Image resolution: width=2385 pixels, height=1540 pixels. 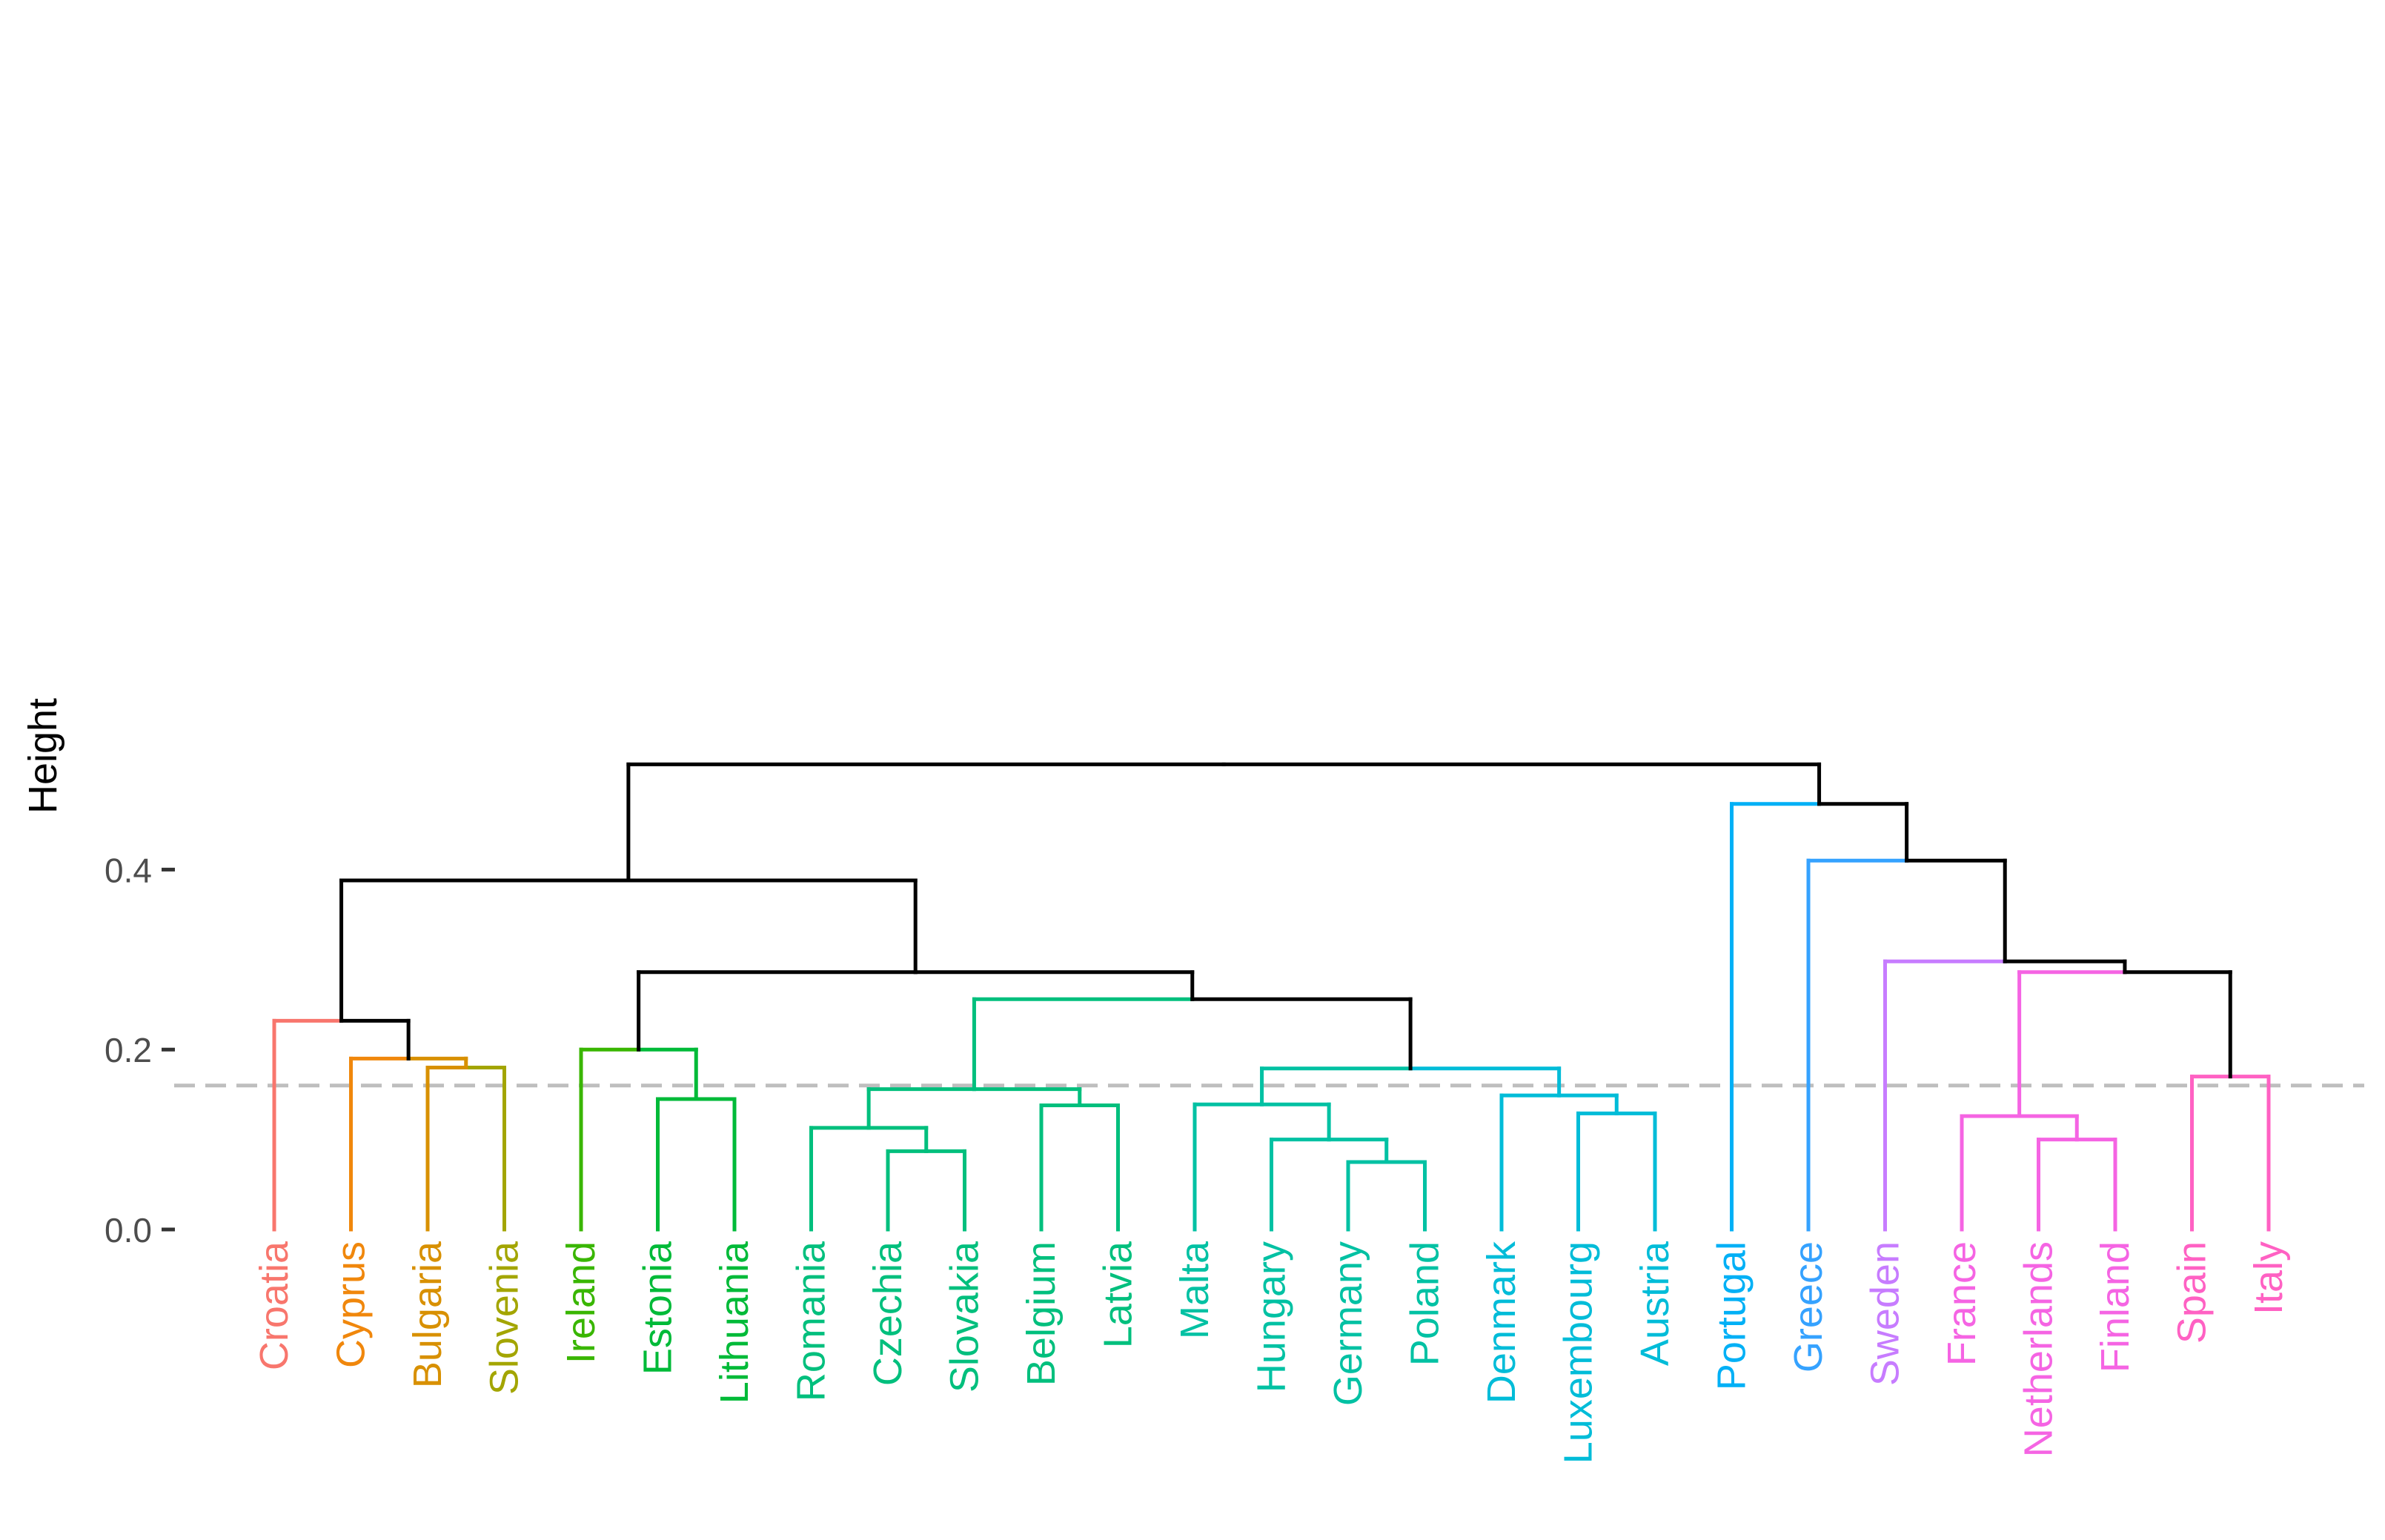 What do you see at coordinates (888, 1313) in the screenshot?
I see `leaf-label-czechia: Czechia` at bounding box center [888, 1313].